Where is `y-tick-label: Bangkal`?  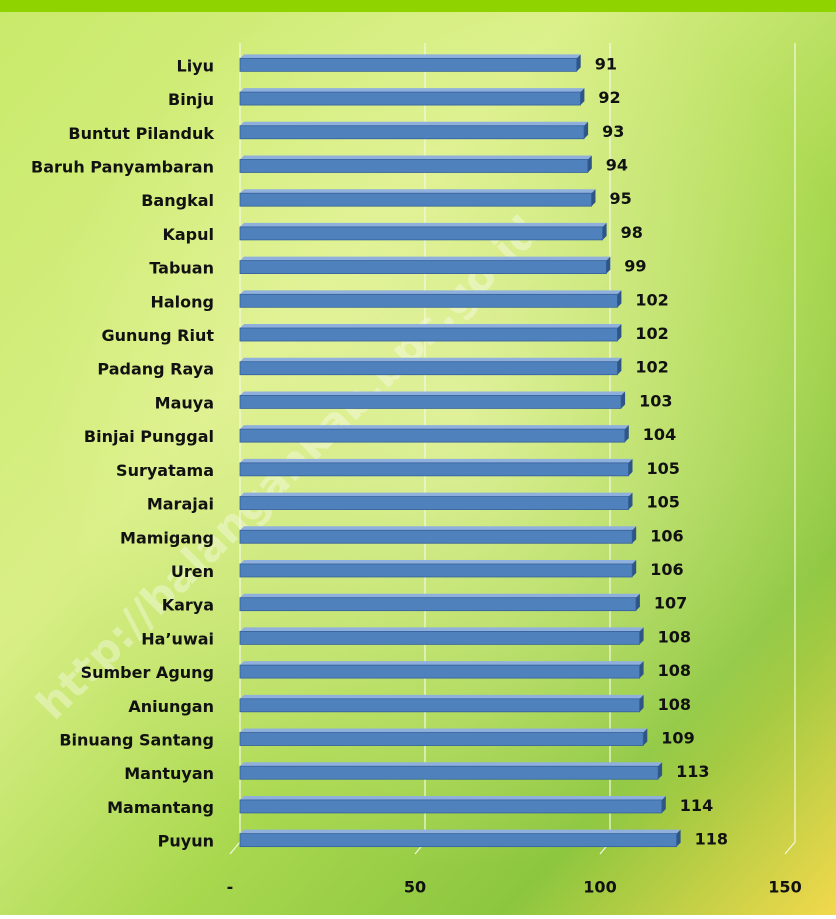 y-tick-label: Bangkal is located at coordinates (177, 200).